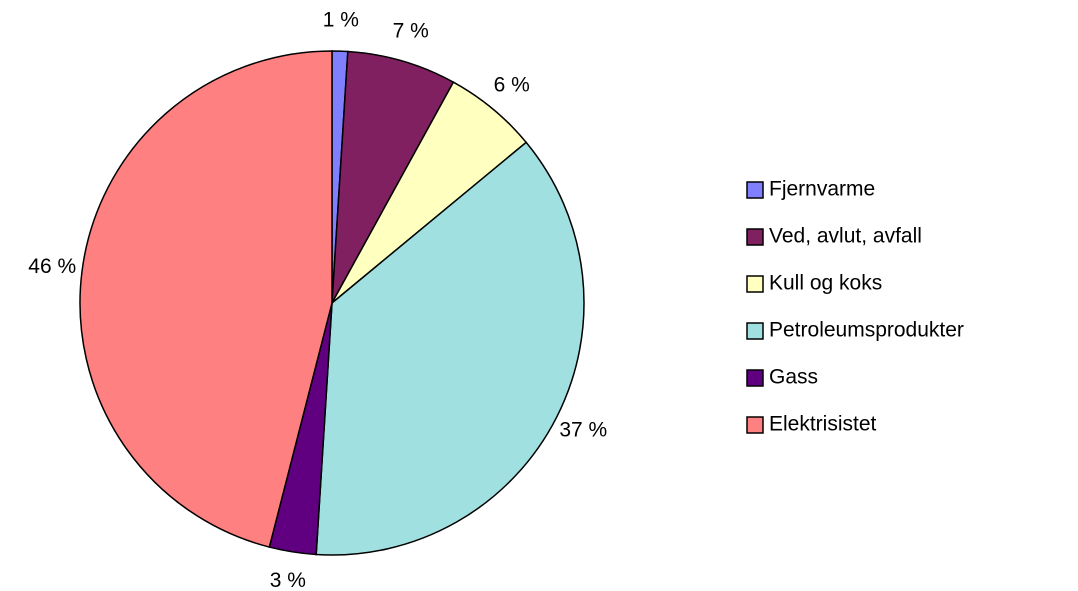 This screenshot has width=1078, height=591. I want to click on legend-label: Gass, so click(793, 377).